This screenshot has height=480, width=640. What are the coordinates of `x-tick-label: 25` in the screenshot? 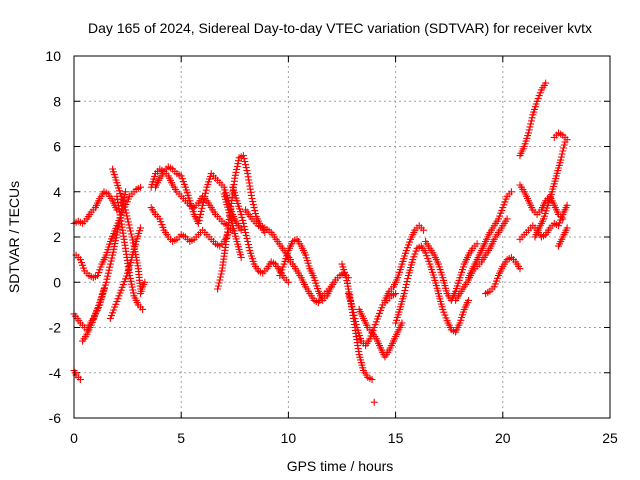 It's located at (610, 438).